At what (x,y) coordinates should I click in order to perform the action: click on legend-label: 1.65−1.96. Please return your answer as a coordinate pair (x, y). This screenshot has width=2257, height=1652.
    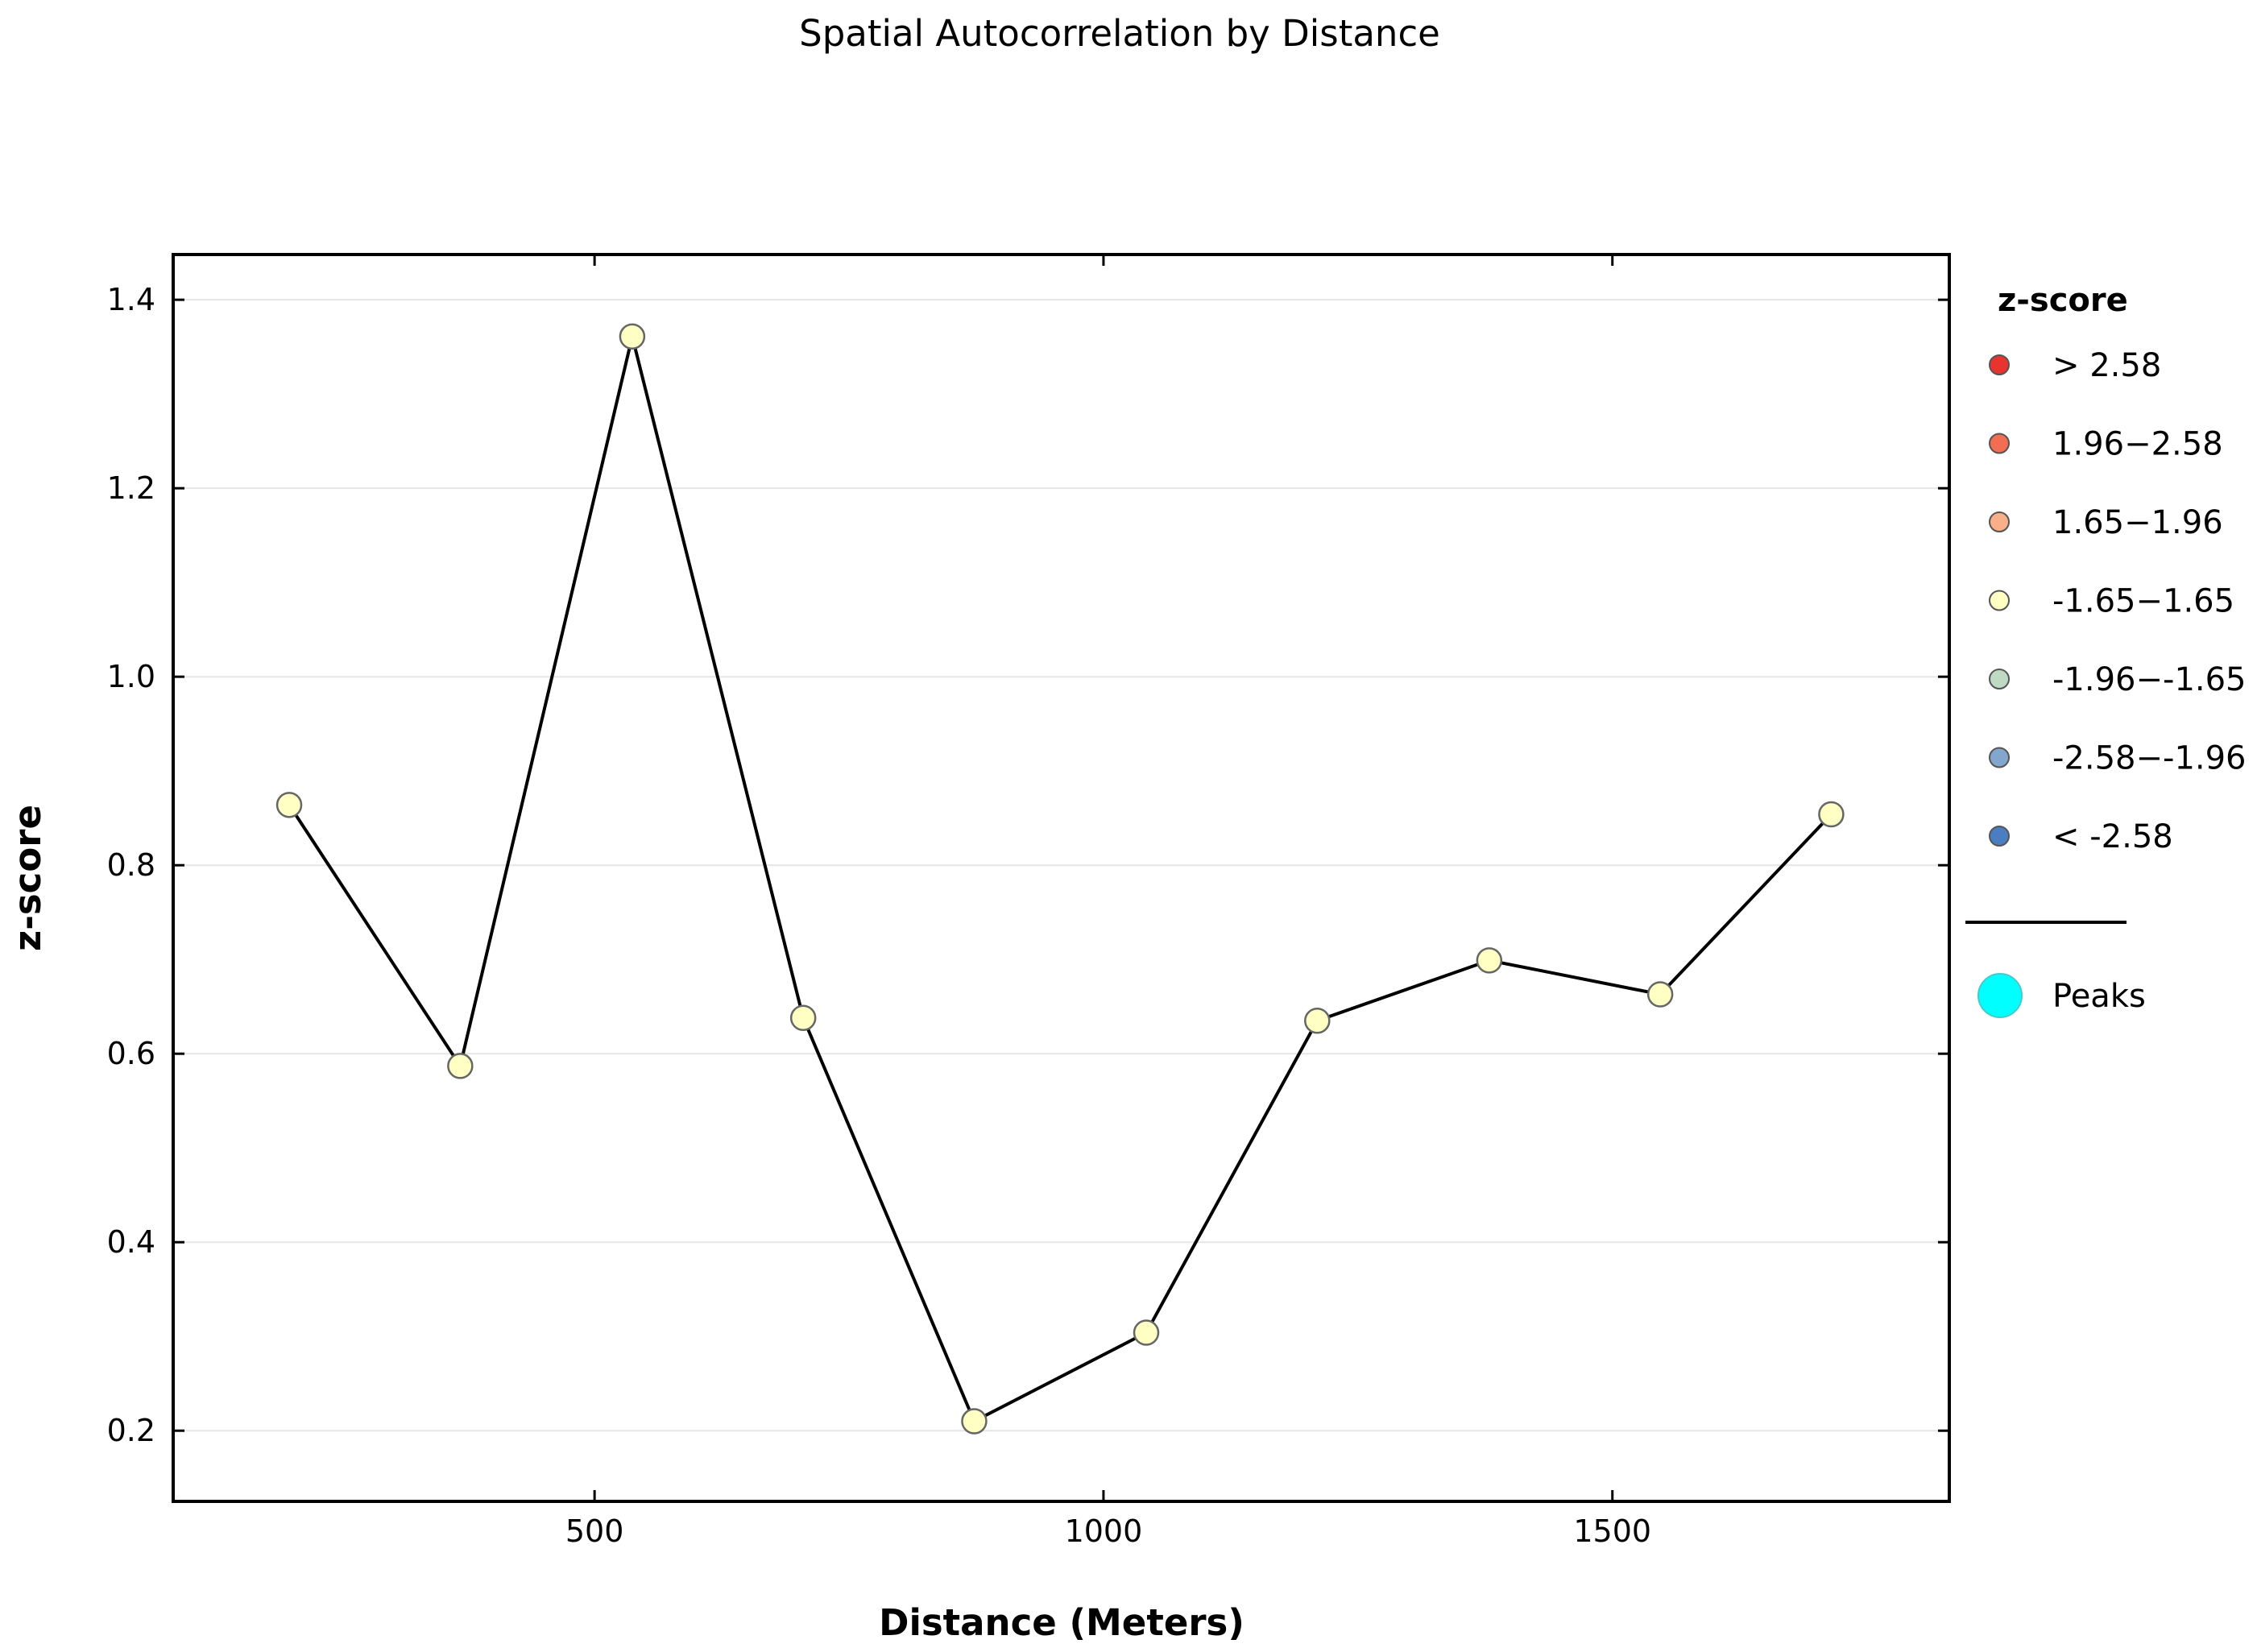
    Looking at the image, I should click on (2137, 522).